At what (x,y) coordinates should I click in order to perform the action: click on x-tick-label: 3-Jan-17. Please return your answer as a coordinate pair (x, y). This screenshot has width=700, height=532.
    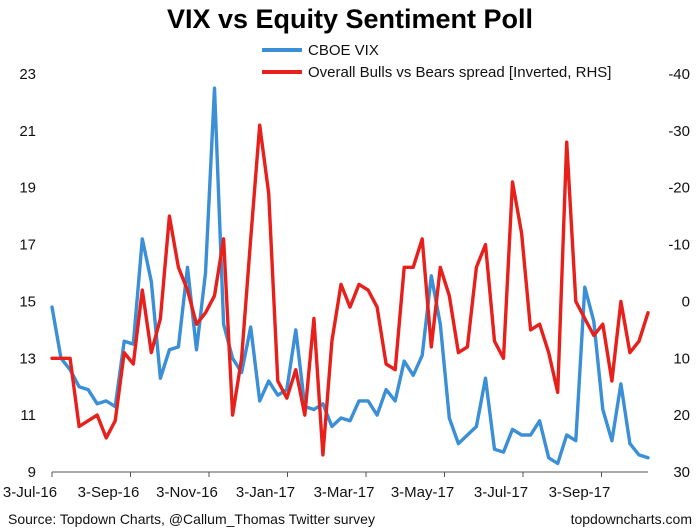
    Looking at the image, I should click on (265, 492).